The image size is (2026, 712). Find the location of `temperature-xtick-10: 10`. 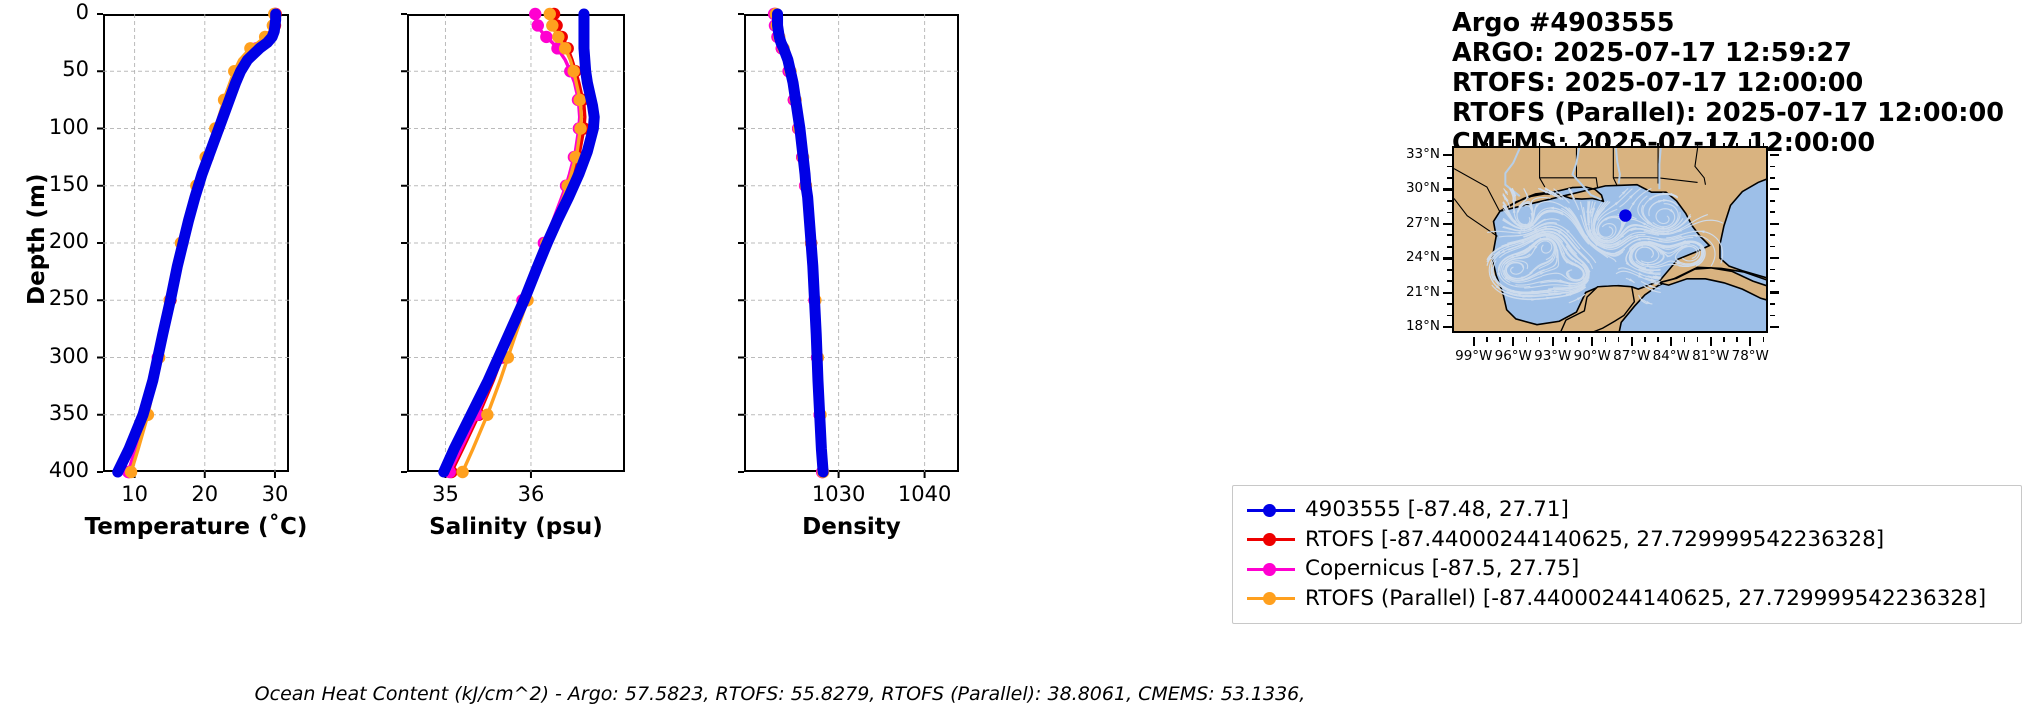

temperature-xtick-10: 10 is located at coordinates (134, 494).